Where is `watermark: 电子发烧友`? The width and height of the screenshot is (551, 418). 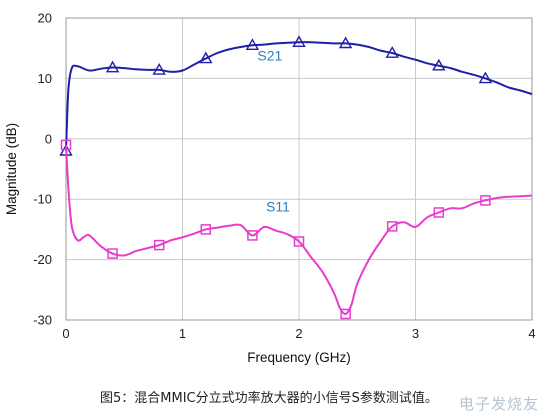 watermark: 电子发烧友 is located at coordinates (498, 404).